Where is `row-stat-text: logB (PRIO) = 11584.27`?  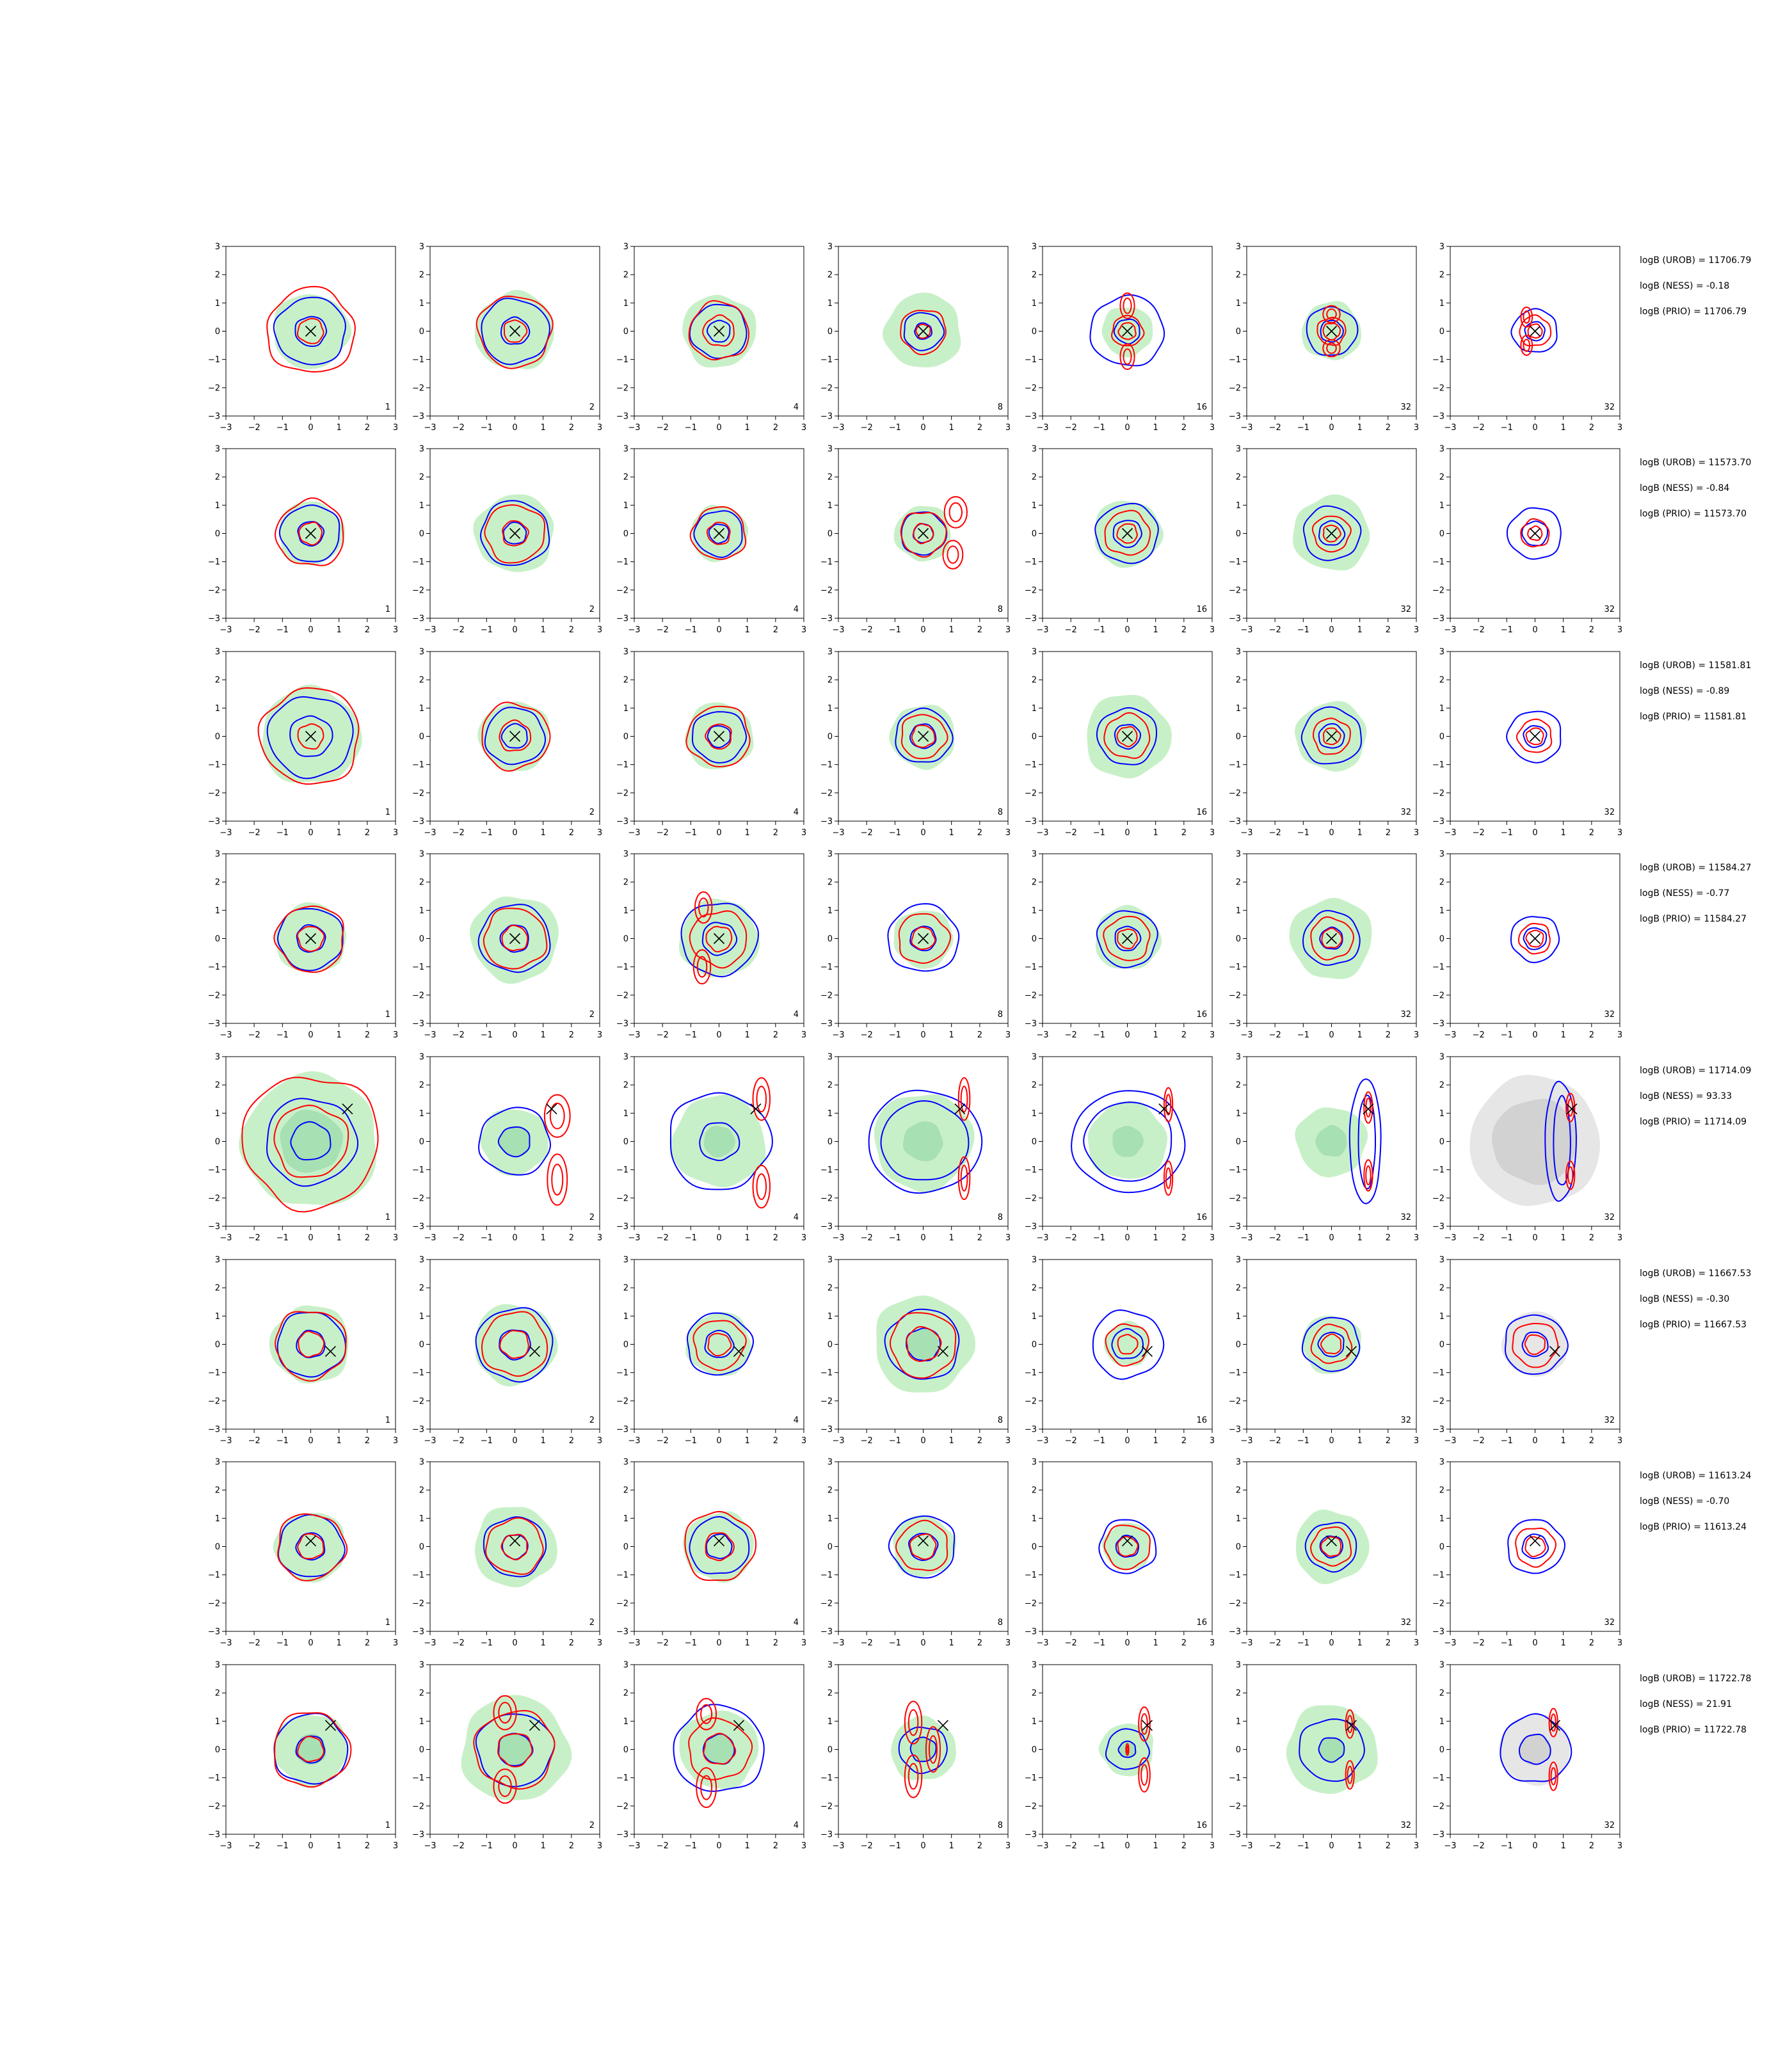
row-stat-text: logB (PRIO) = 11584.27 is located at coordinates (1693, 919).